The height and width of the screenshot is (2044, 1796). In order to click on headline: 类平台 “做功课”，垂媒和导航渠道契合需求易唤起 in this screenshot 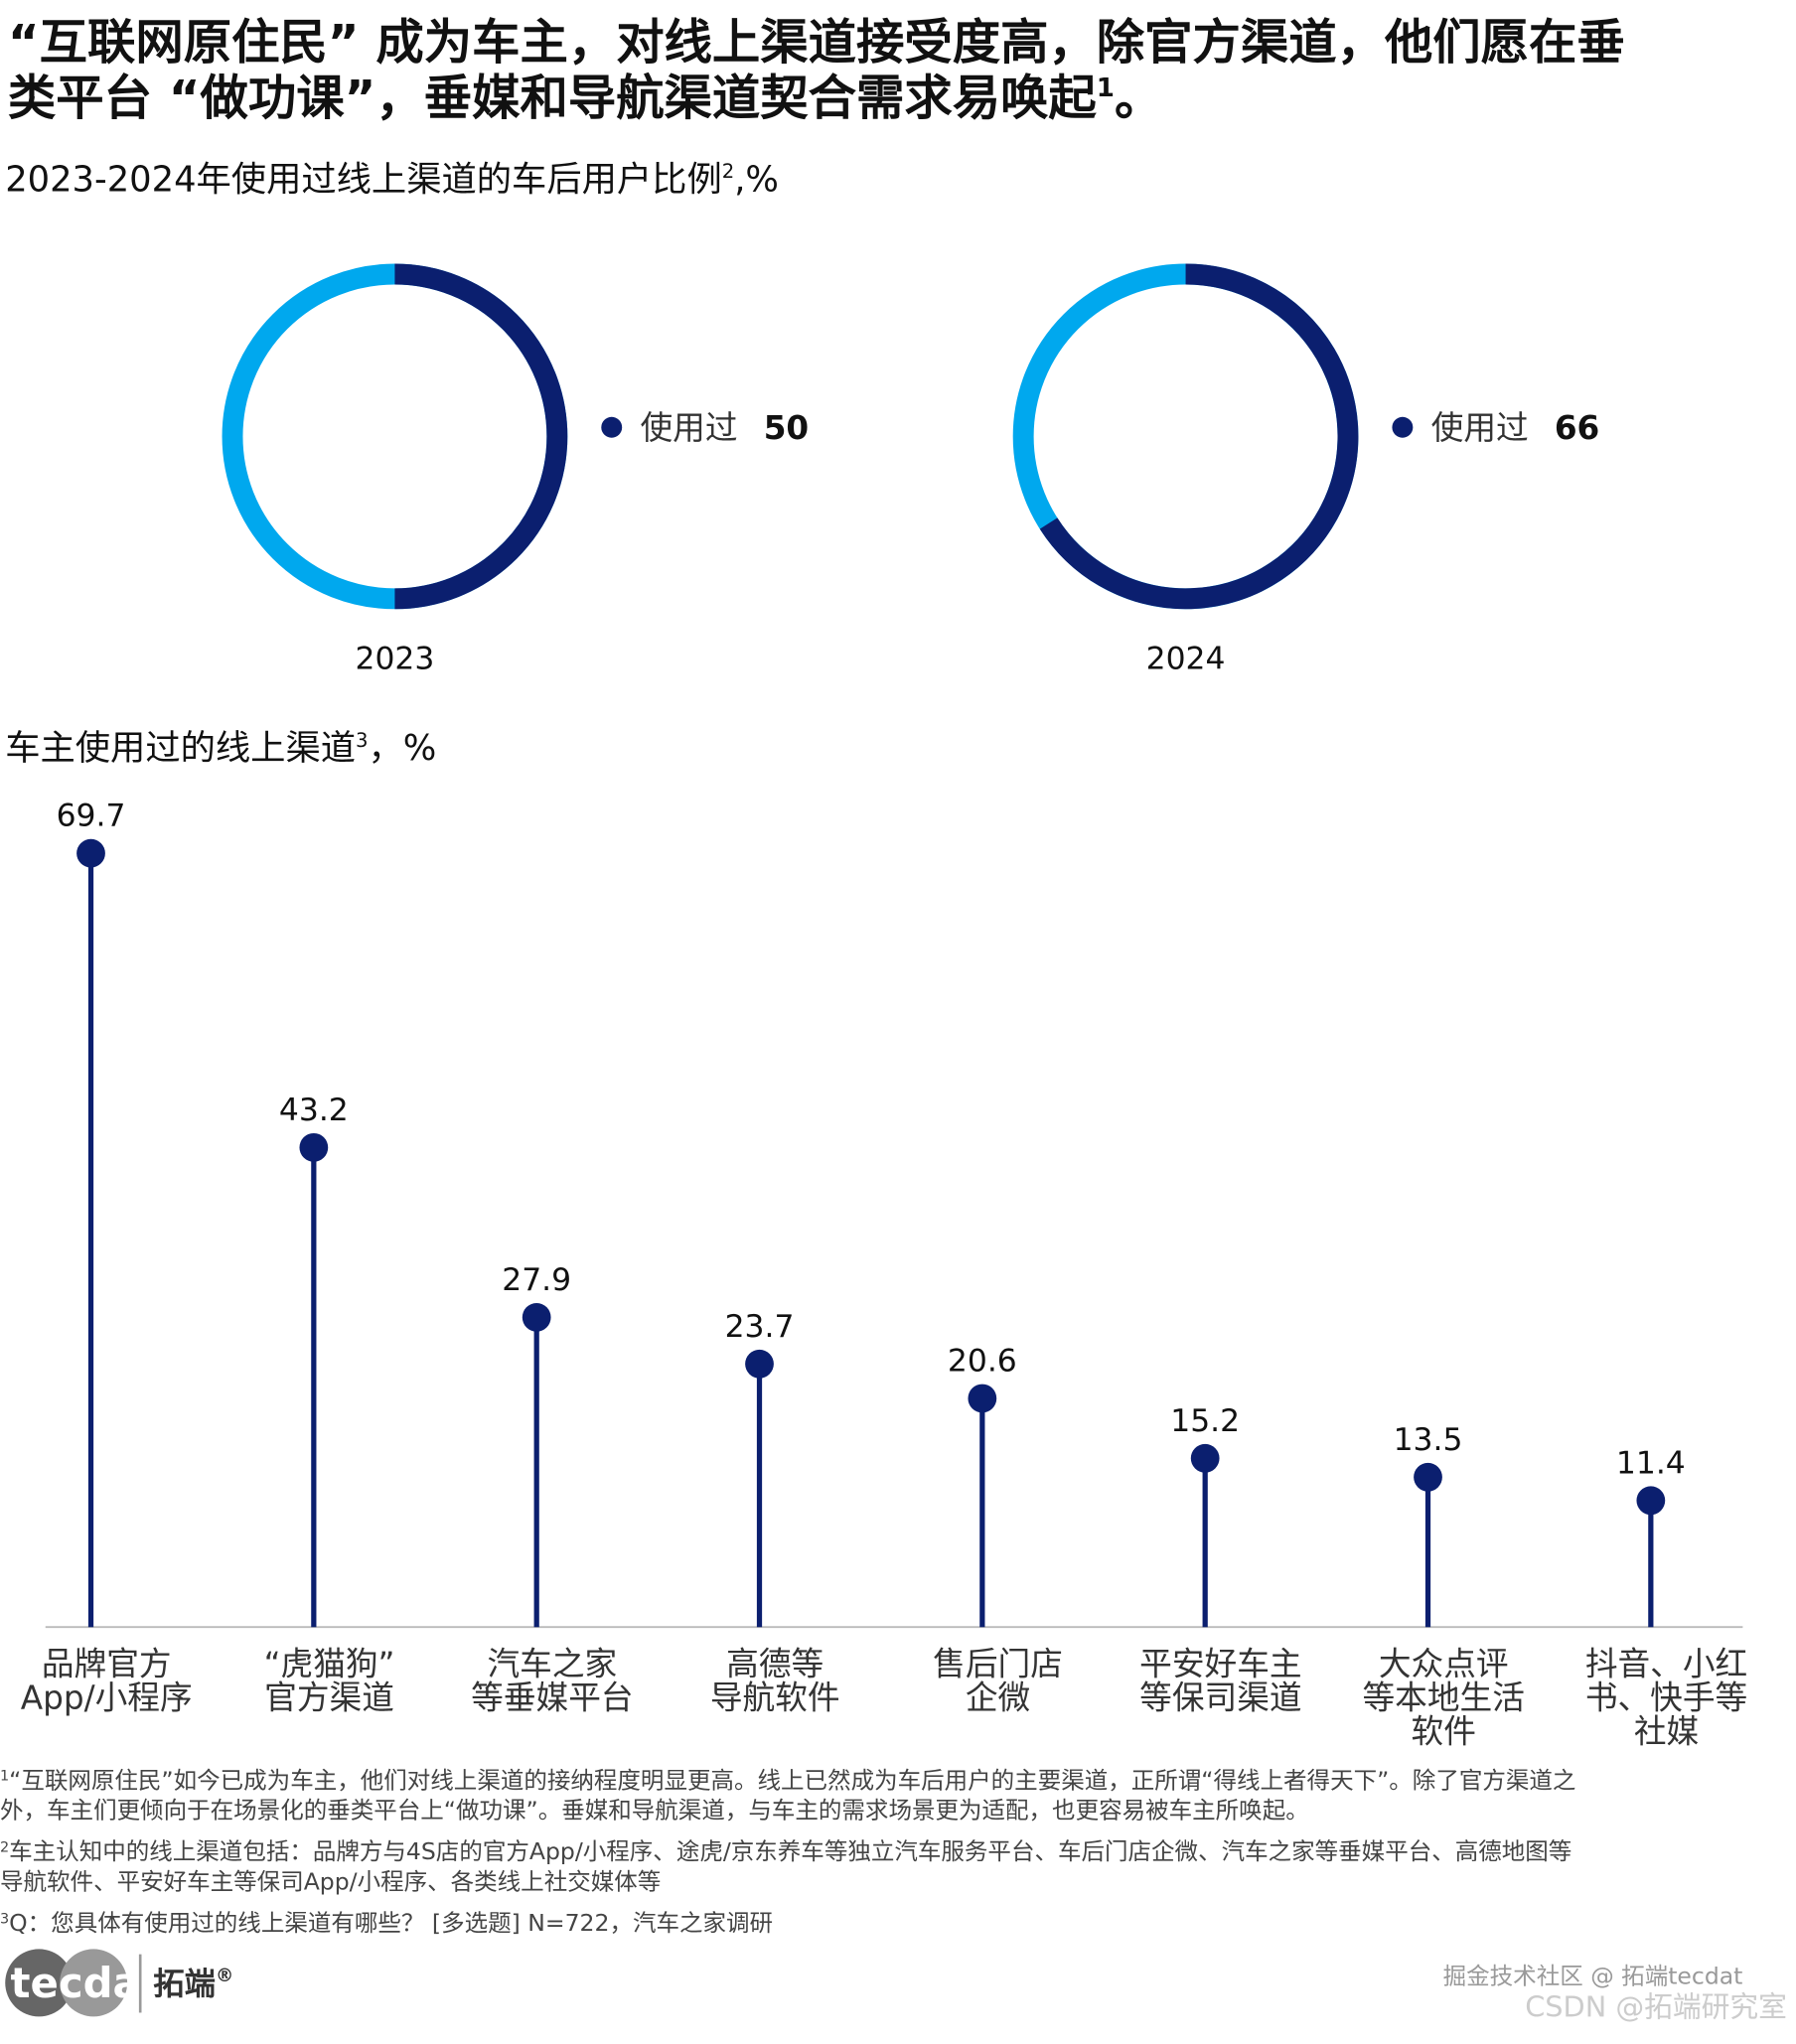, I will do `click(553, 98)`.